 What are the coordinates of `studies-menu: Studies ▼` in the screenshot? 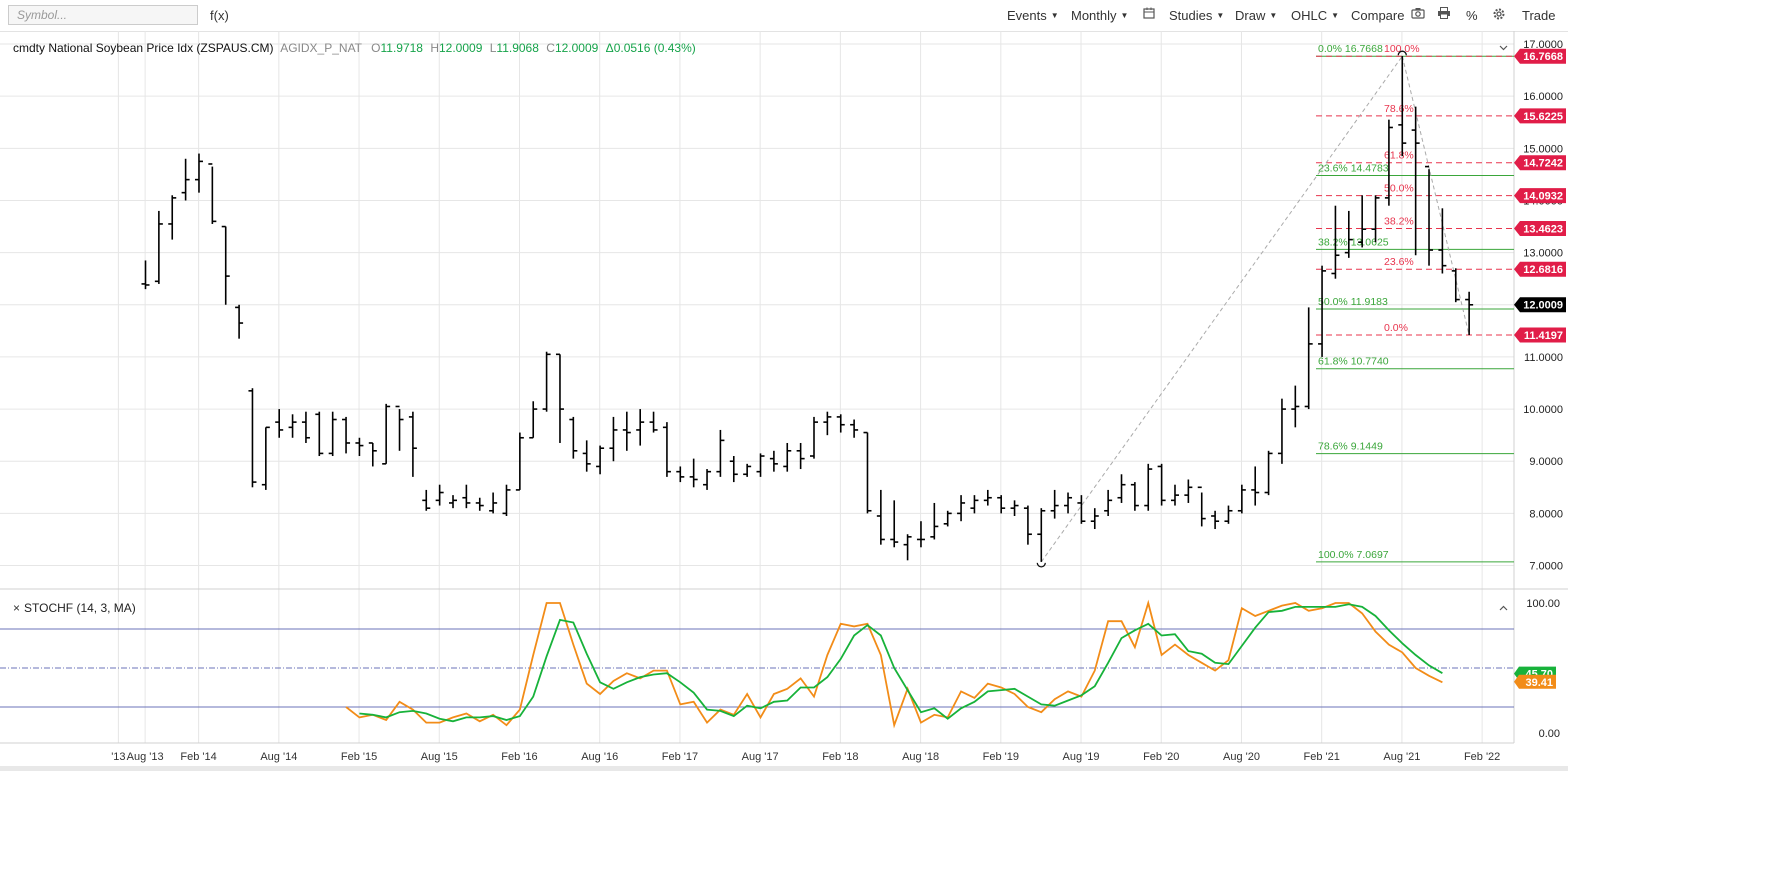 It's located at (1196, 15).